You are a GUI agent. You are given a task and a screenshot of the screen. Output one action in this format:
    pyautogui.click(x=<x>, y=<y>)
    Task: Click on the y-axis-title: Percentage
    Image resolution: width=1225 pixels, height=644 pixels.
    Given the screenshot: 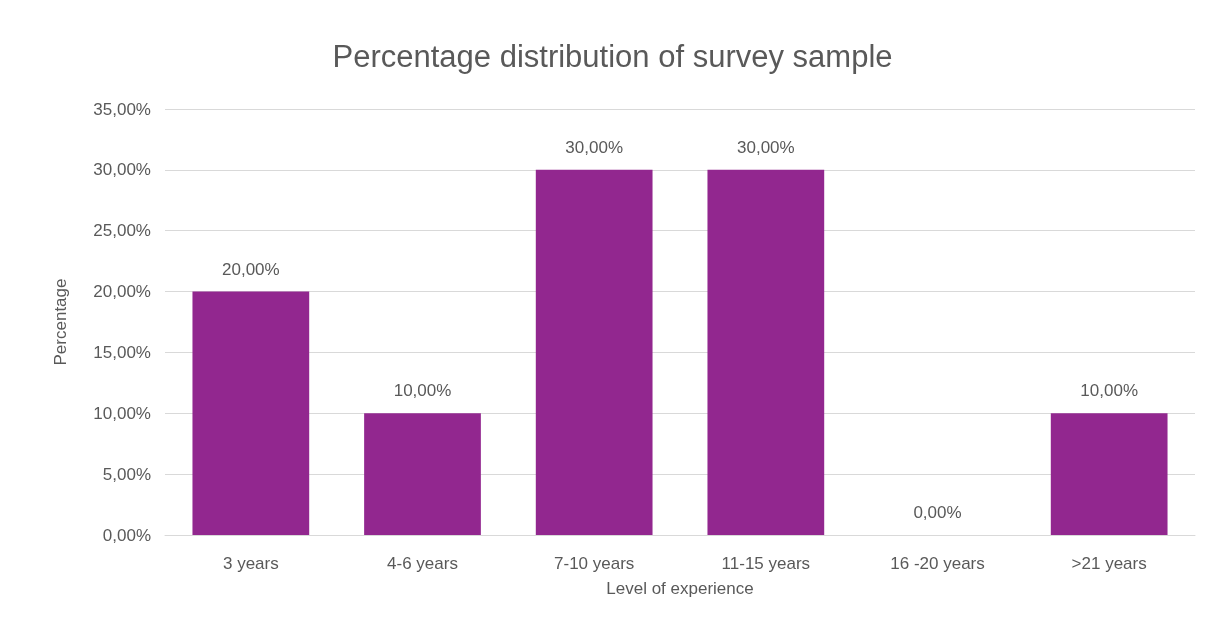 What is the action you would take?
    pyautogui.click(x=60, y=322)
    